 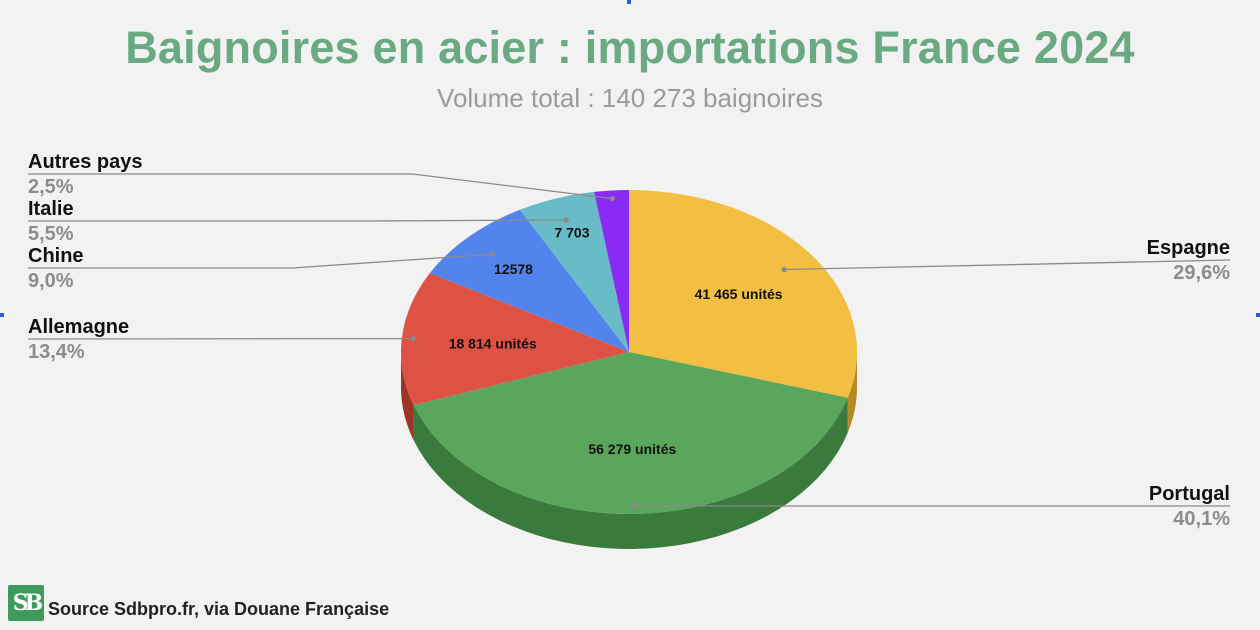 What do you see at coordinates (611, 271) in the screenshot?
I see `pie-slice-autres-pays` at bounding box center [611, 271].